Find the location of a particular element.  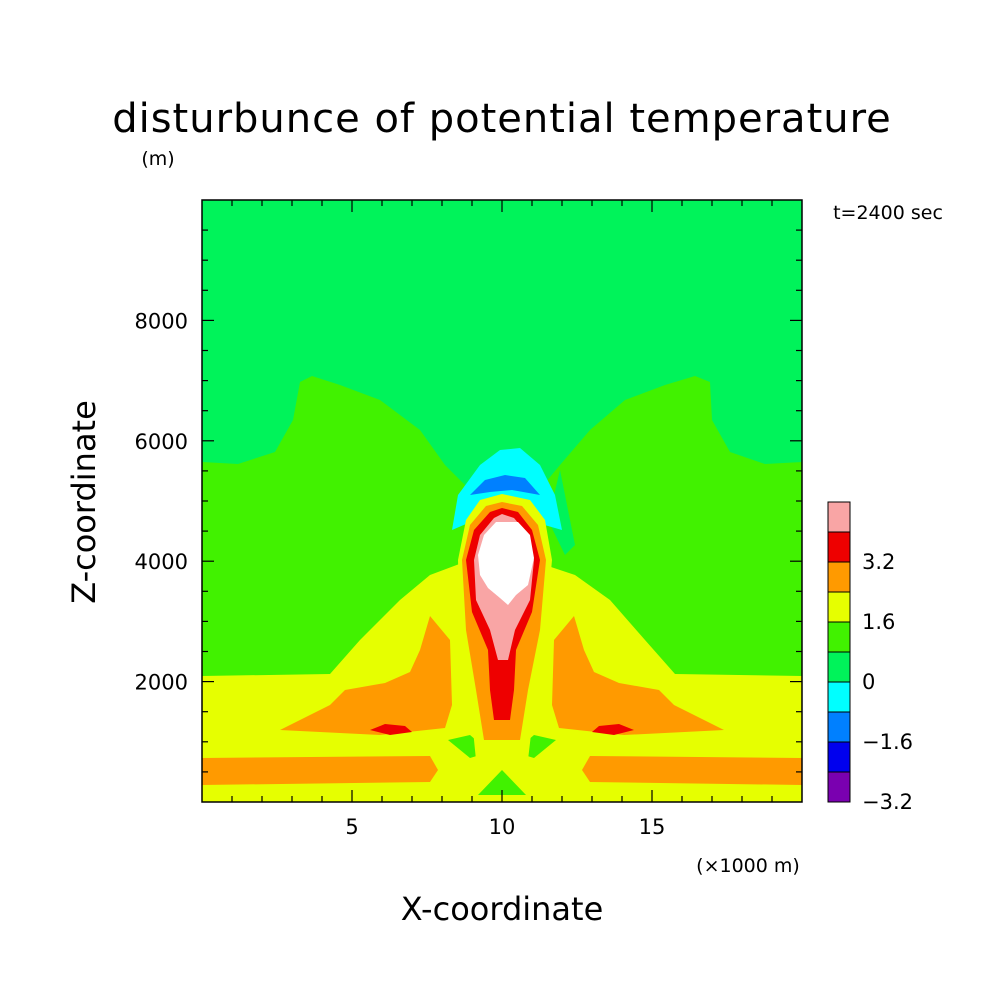

colorbar-label: 1.6 is located at coordinates (878, 622).